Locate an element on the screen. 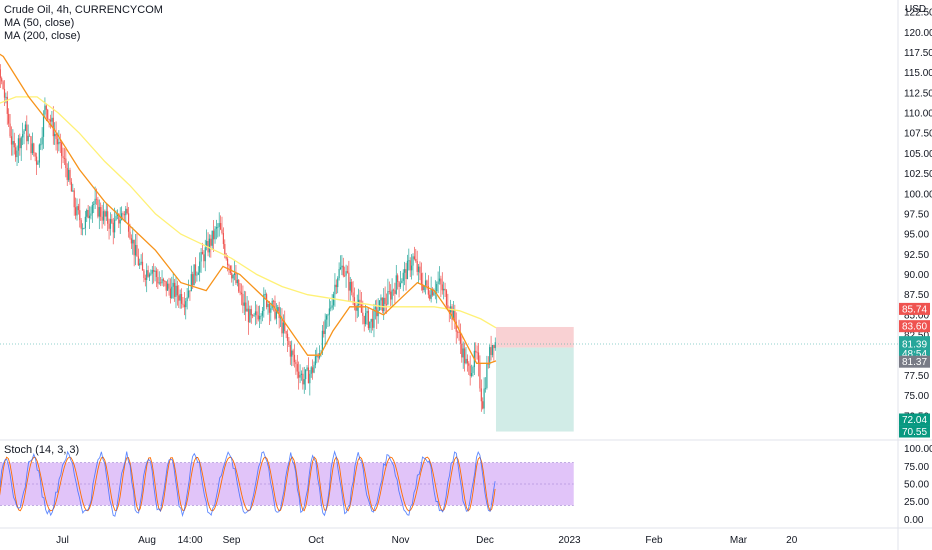 The width and height of the screenshot is (932, 550). price-tick-label: 112.50 is located at coordinates (918, 93).